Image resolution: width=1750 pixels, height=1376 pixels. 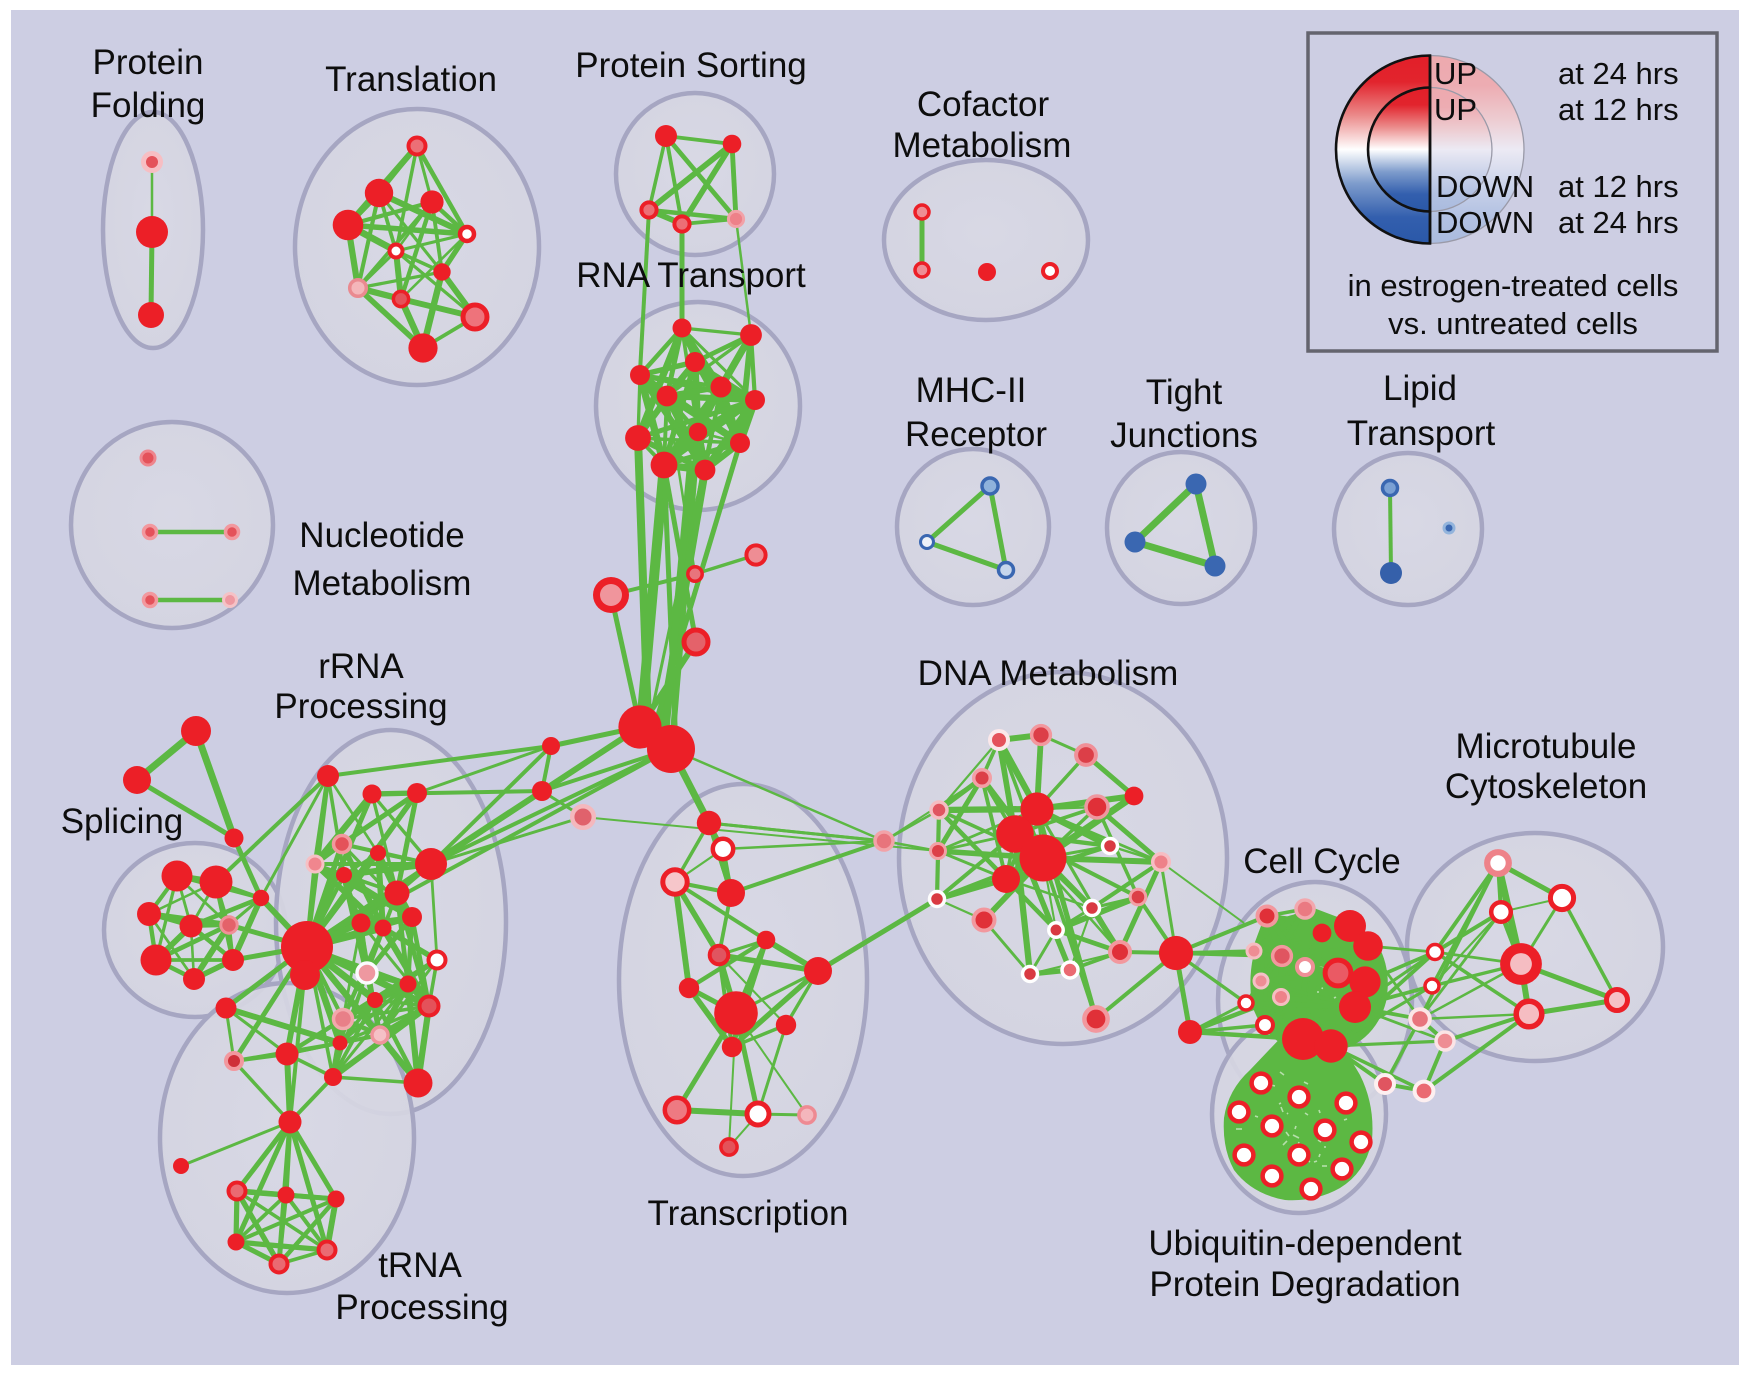 I want to click on svg-text: Protein, so click(x=148, y=62).